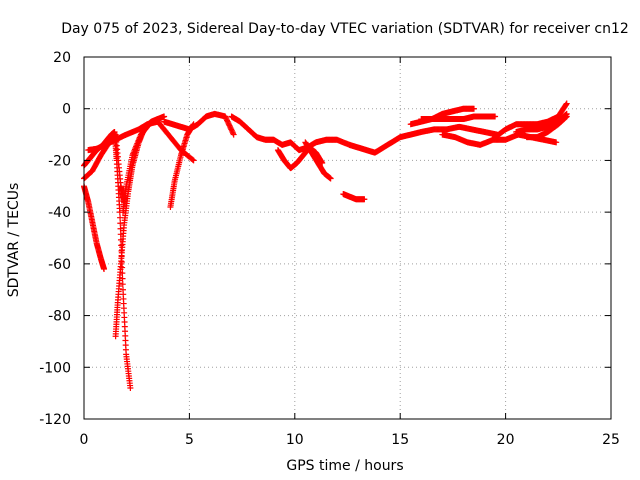  I want to click on x-tick-label: 10, so click(295, 440).